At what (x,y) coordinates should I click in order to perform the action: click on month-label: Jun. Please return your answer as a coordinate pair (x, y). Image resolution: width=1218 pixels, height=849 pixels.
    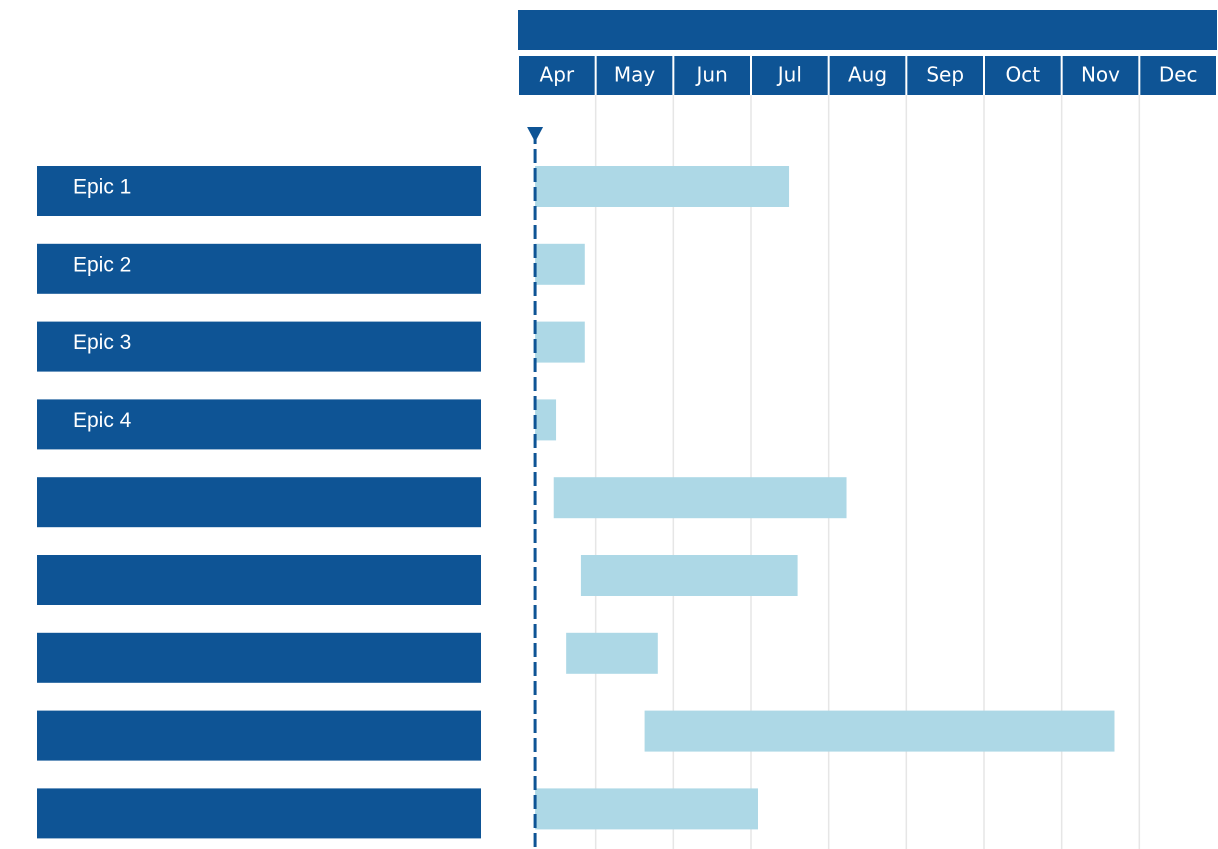
    Looking at the image, I should click on (711, 75).